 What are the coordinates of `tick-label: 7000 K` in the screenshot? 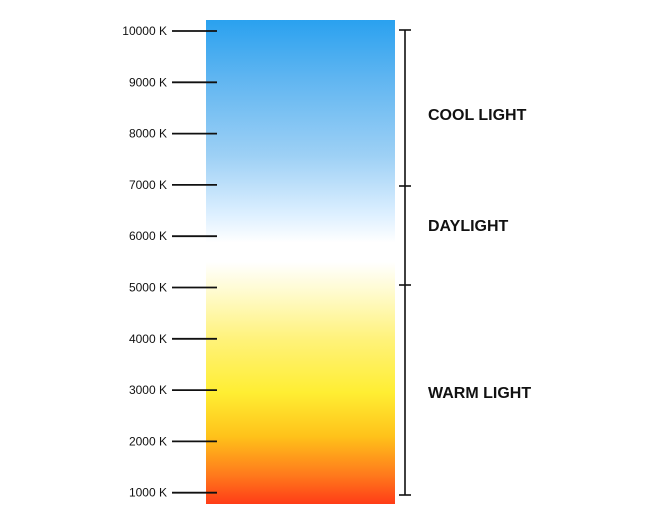 It's located at (148, 185).